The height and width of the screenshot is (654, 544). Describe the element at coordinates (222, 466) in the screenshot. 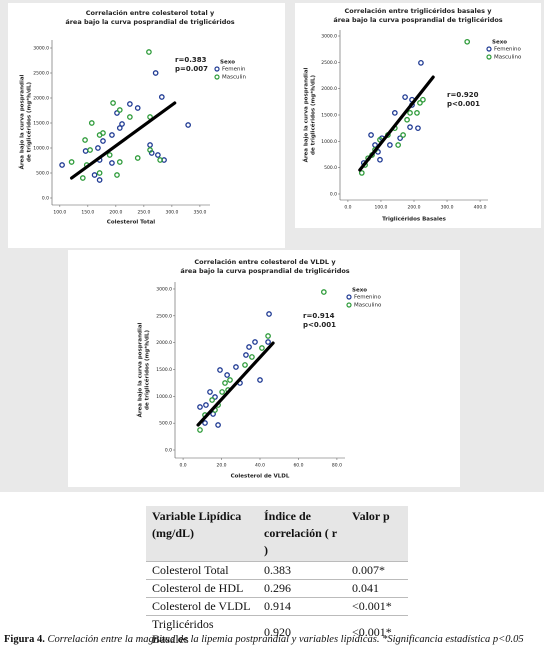

I see `x-tick-label: 20.0` at that location.